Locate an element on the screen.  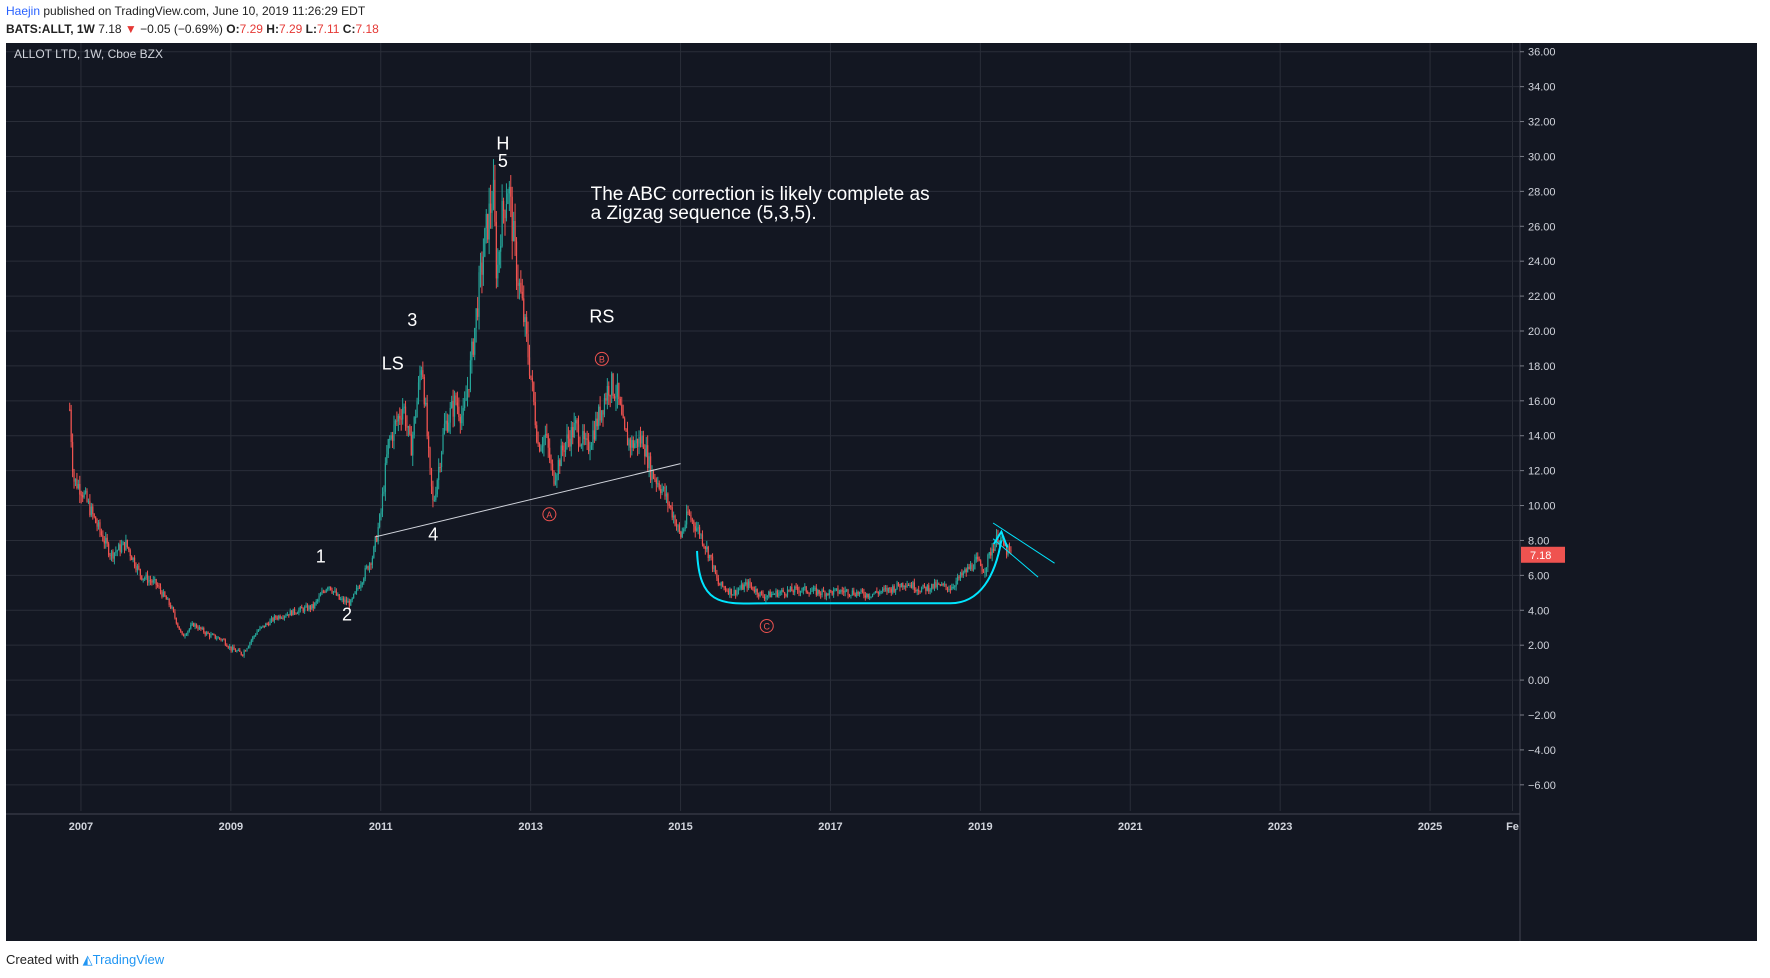
time-axis-label: 2017 is located at coordinates (830, 827).